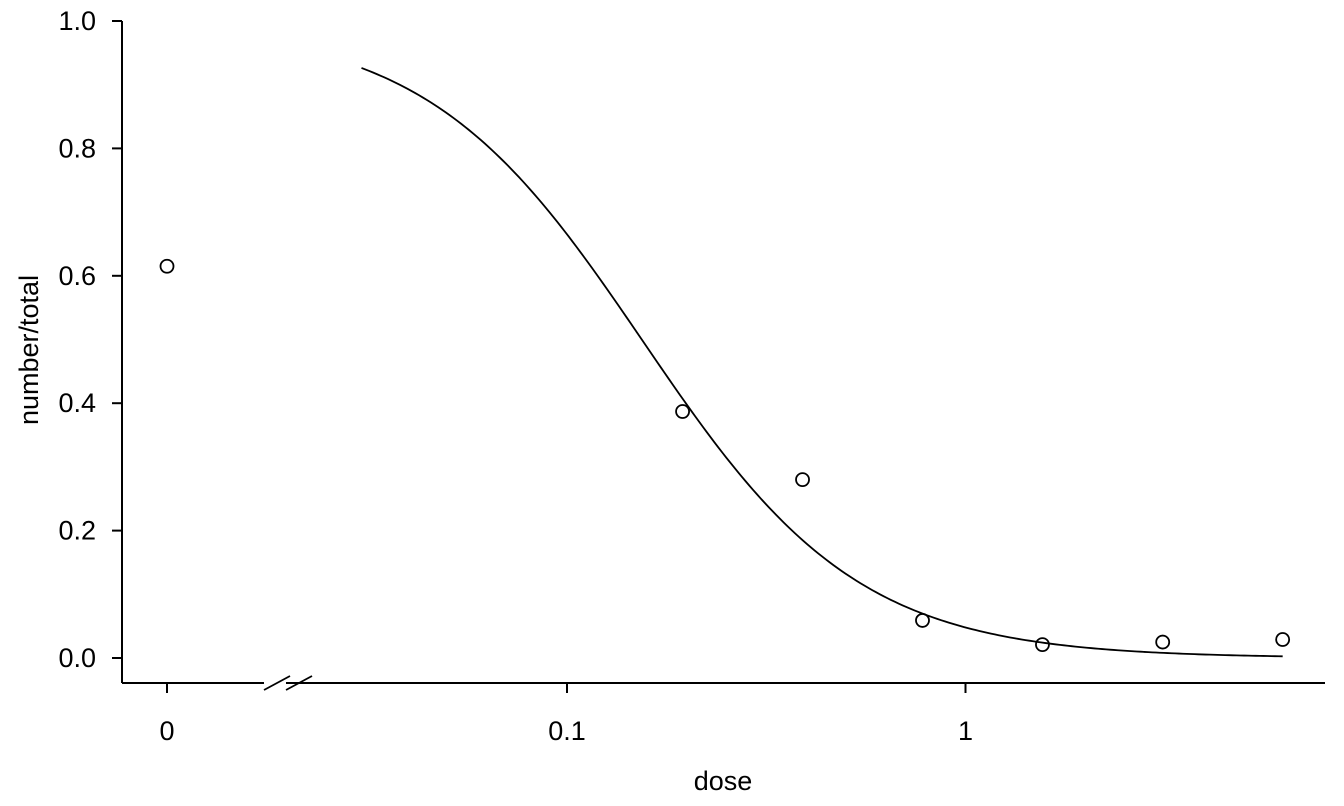 This screenshot has height=806, width=1344. Describe the element at coordinates (77, 658) in the screenshot. I see `y-tick-label: 0.0` at that location.